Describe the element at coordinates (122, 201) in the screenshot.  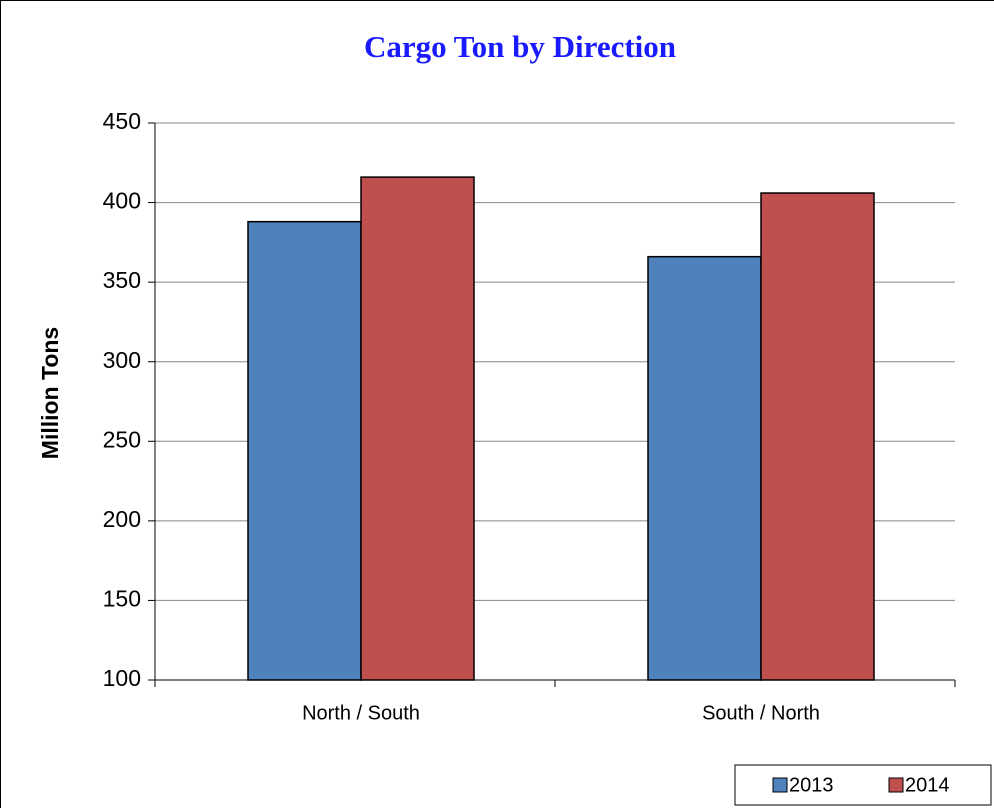
I see `y-tick-label: 400` at that location.